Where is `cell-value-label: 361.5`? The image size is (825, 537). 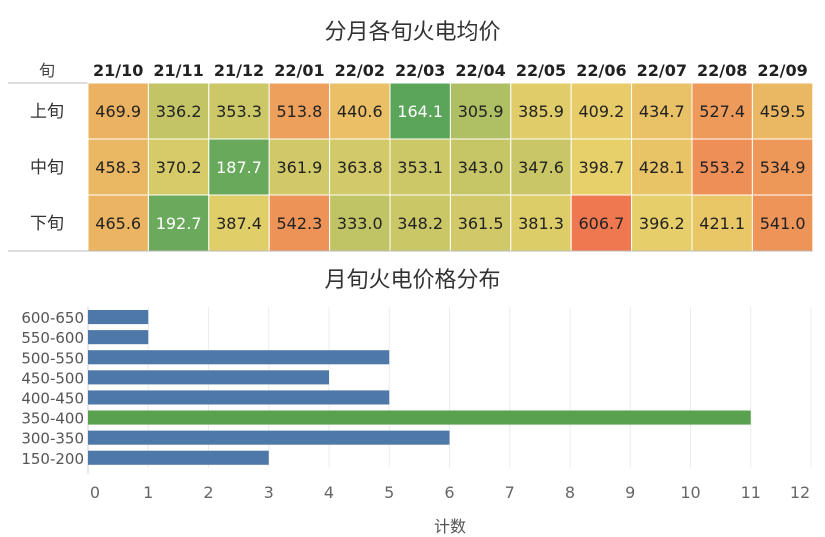
cell-value-label: 361.5 is located at coordinates (481, 223).